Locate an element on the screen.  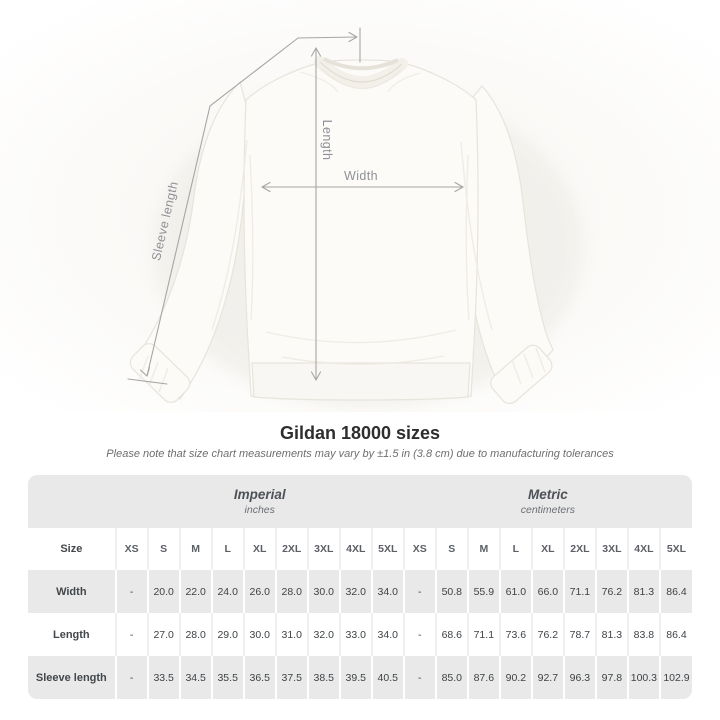
table-corner-cell is located at coordinates (72, 501).